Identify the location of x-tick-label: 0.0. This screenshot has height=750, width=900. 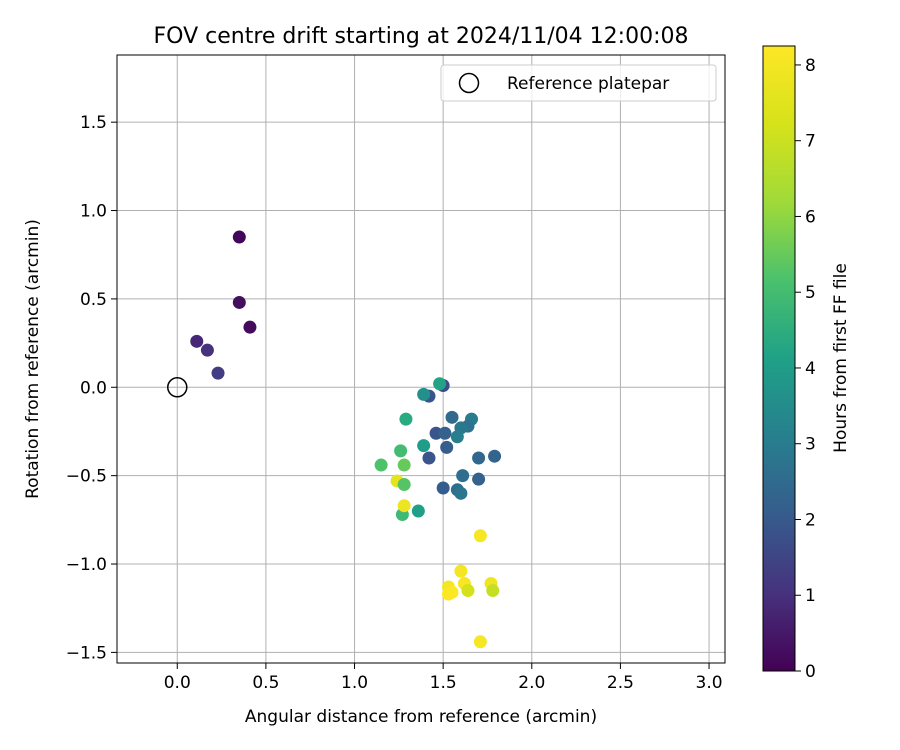
(177, 683).